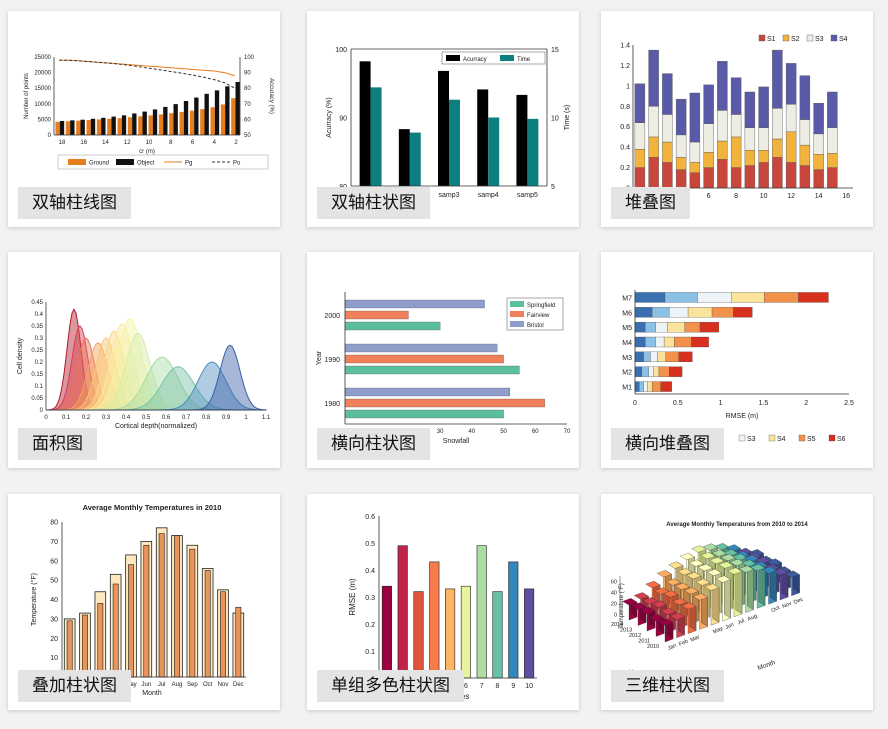 This screenshot has height=729, width=888. Describe the element at coordinates (524, 60) in the screenshot. I see `legend-label: Time` at that location.